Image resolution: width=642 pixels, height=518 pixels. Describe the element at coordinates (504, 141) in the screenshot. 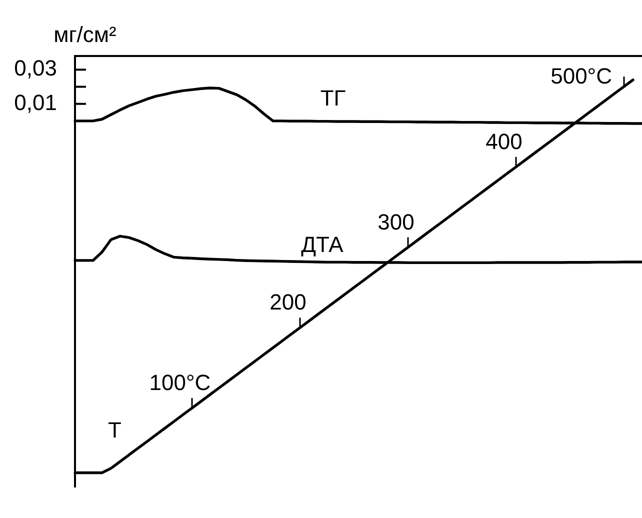

I see `data-label: 400` at that location.